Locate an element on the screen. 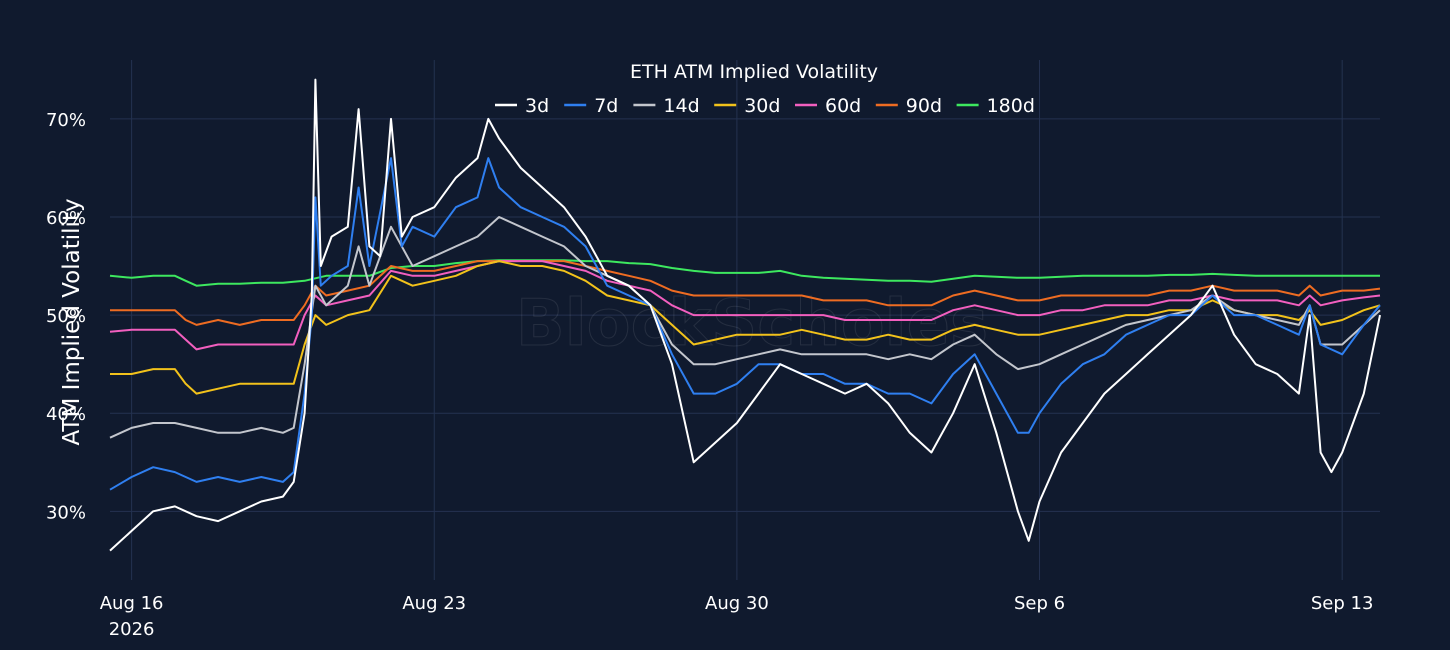 The height and width of the screenshot is (650, 1450). x-tick-label: Aug 16 is located at coordinates (132, 603).